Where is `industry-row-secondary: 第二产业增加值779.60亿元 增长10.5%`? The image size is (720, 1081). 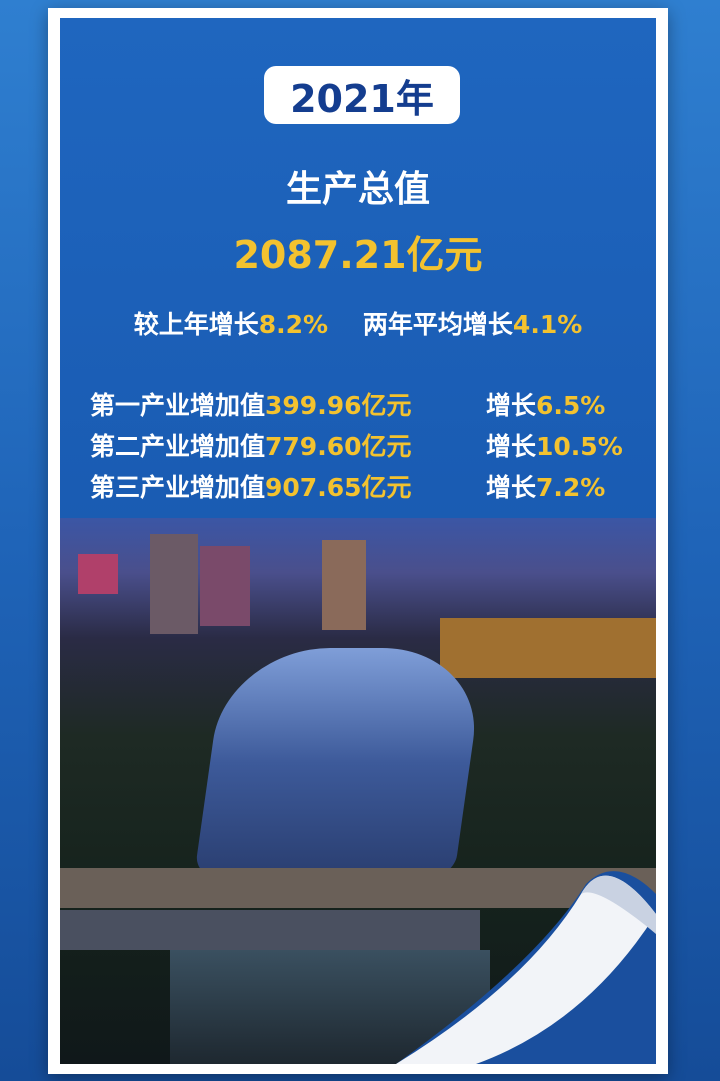 industry-row-secondary: 第二产业增加值779.60亿元 增长10.5% is located at coordinates (370, 447).